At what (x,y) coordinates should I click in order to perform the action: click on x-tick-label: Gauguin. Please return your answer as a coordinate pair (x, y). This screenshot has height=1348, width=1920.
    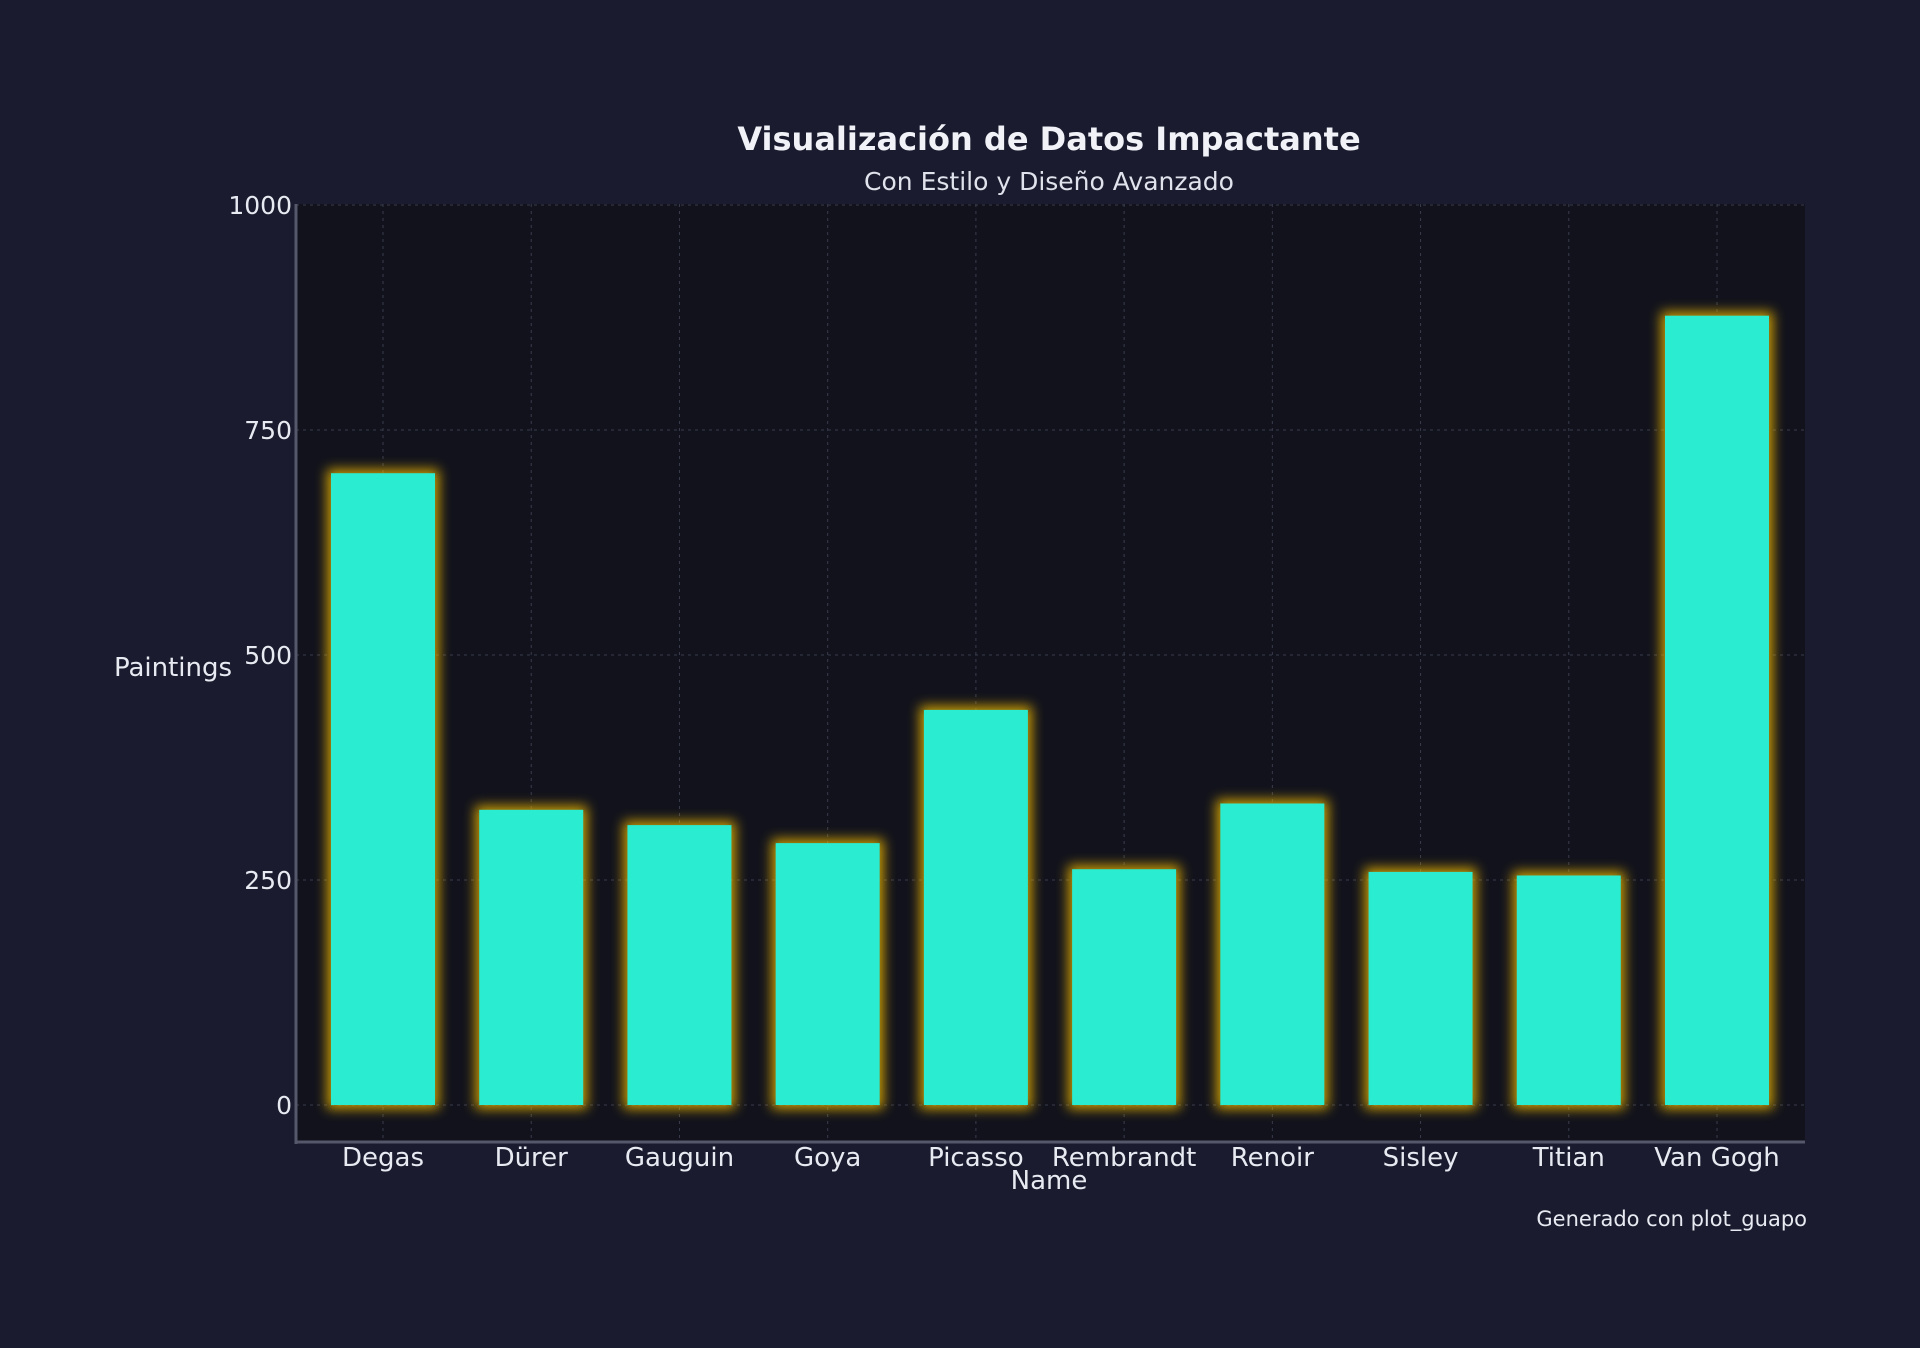
    Looking at the image, I should click on (679, 1158).